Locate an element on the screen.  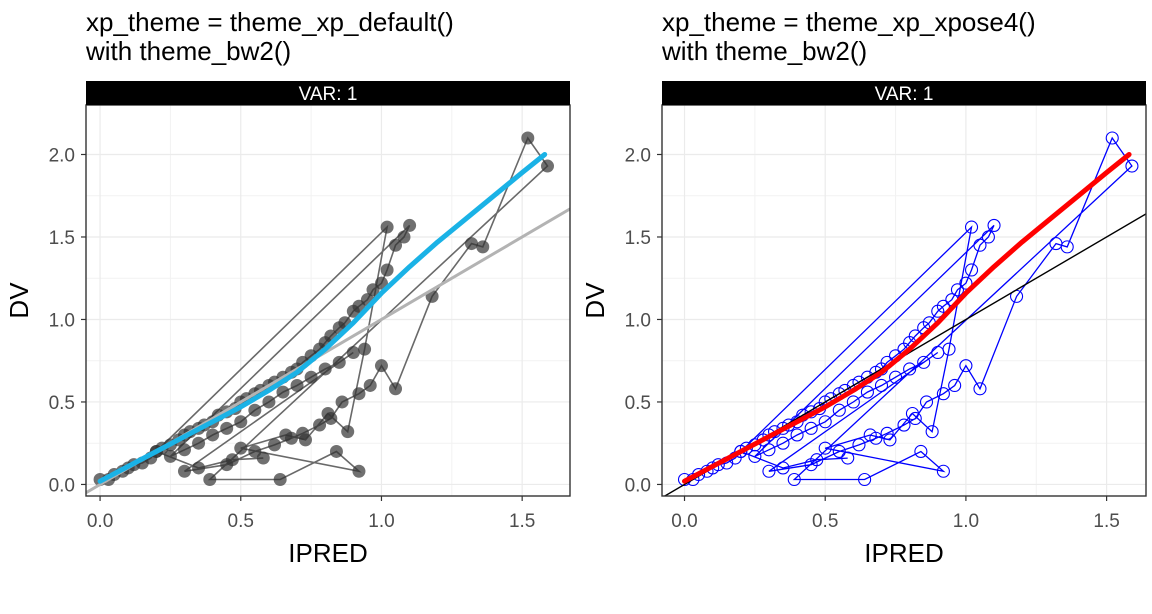
y-tick-label: 1.0 is located at coordinates (638, 320).